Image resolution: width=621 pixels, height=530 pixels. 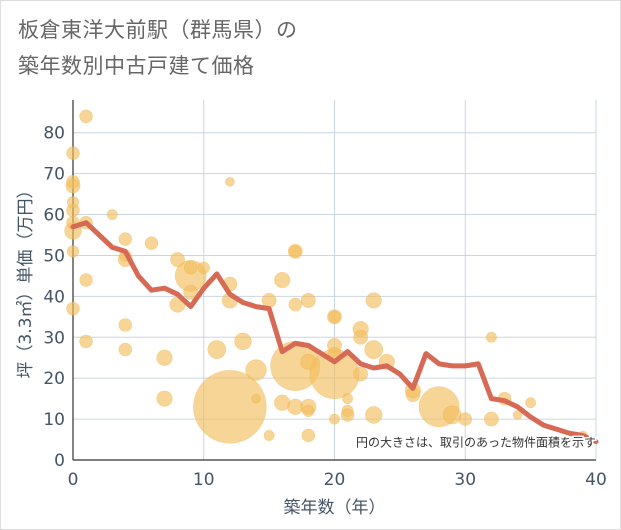 What do you see at coordinates (54, 134) in the screenshot?
I see `y-tick-label: 80` at bounding box center [54, 134].